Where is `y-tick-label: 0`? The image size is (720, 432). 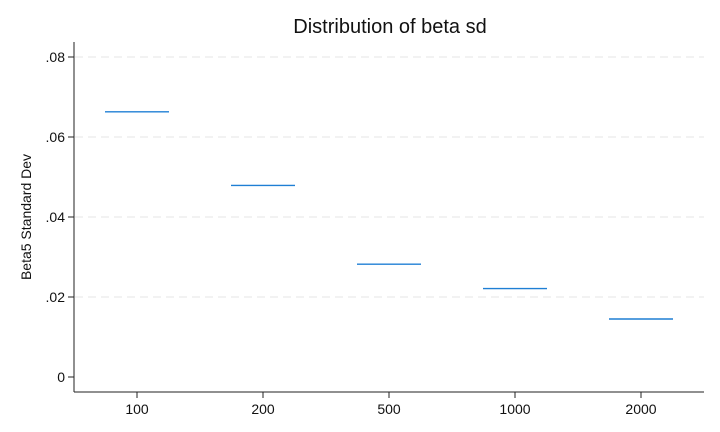 y-tick-label: 0 is located at coordinates (61, 377).